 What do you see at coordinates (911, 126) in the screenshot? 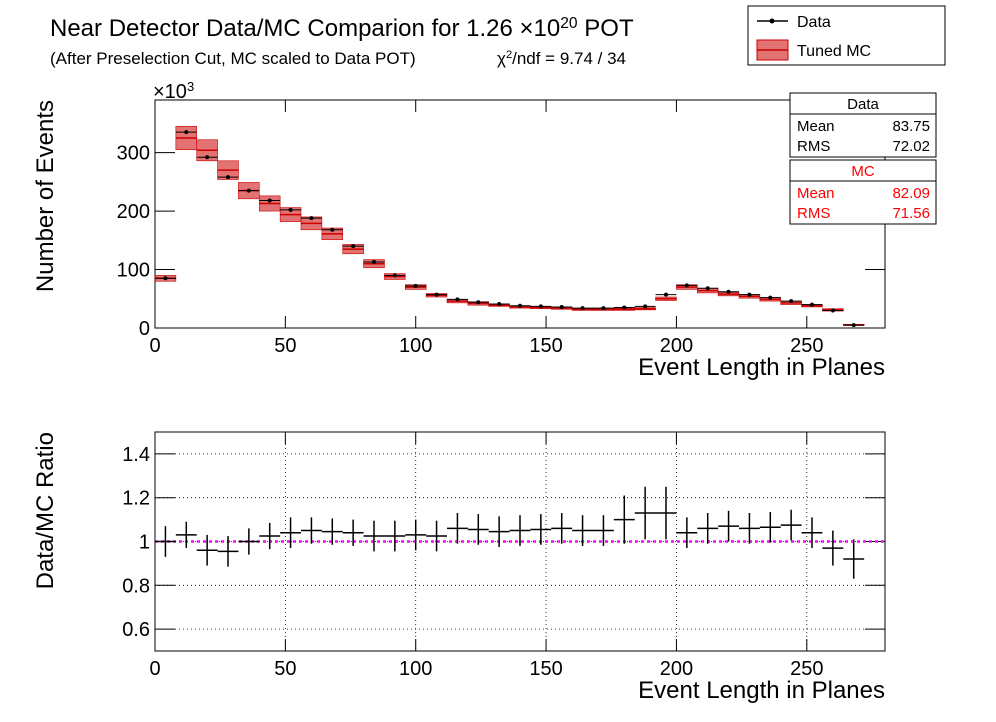
I see `stats-value: 83.75` at bounding box center [911, 126].